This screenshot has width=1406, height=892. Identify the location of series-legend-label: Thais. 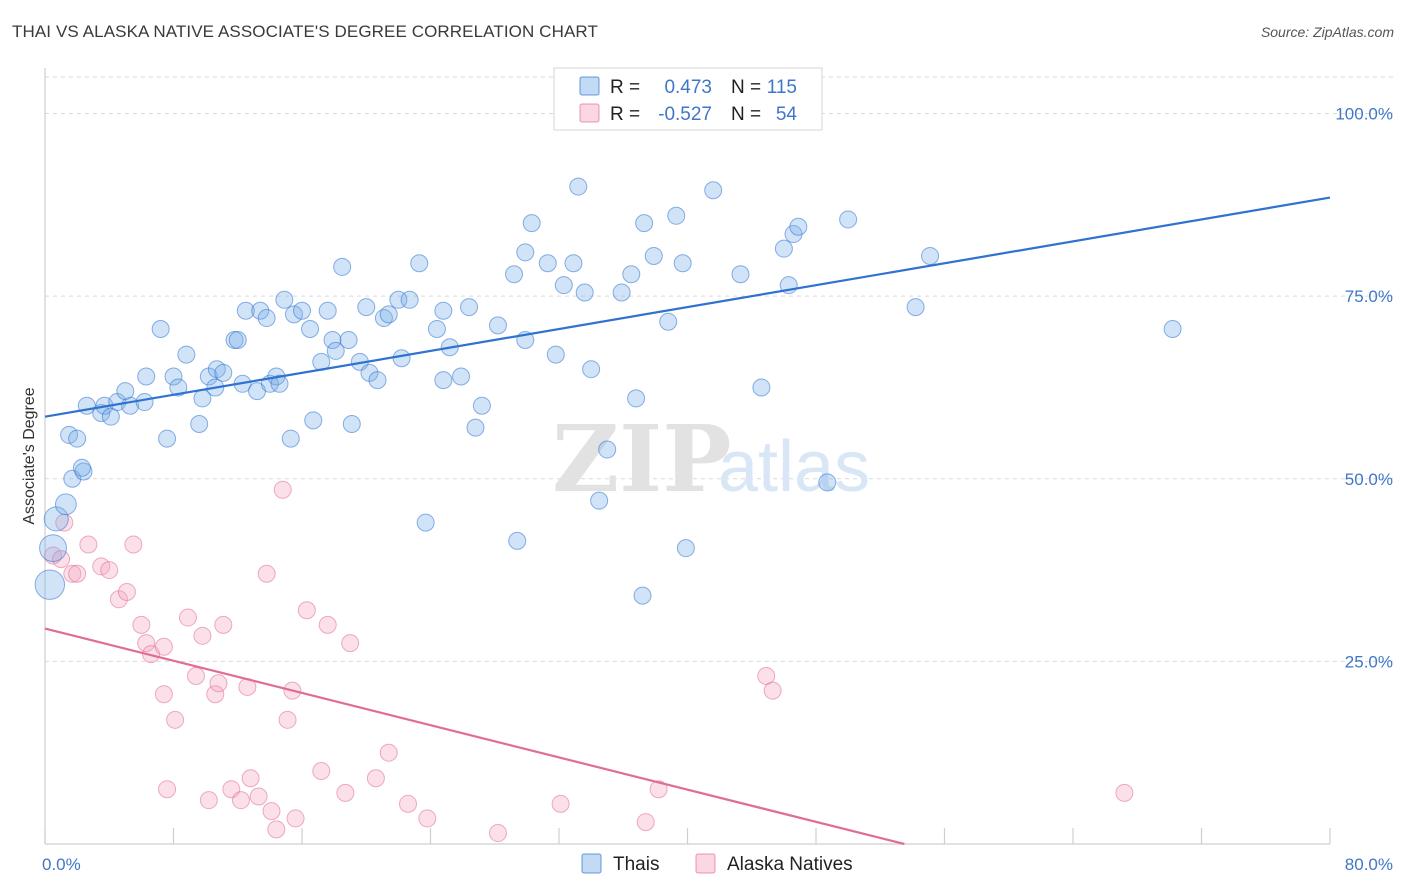
(636, 864).